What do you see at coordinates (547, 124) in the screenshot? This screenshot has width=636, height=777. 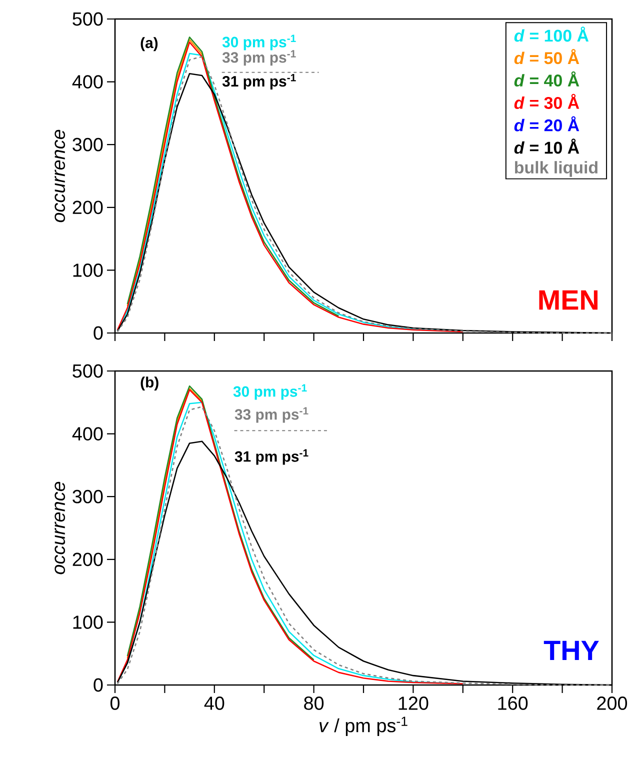 I see `legend-label: d = 20 Å` at bounding box center [547, 124].